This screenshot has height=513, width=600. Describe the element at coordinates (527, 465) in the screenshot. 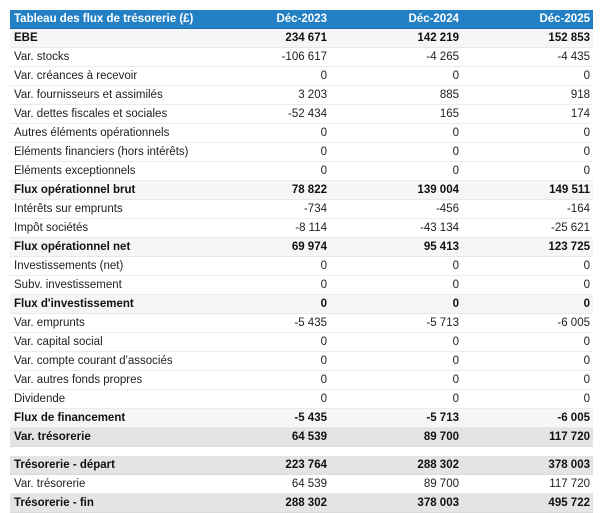

I see `row-value: 378 003` at that location.